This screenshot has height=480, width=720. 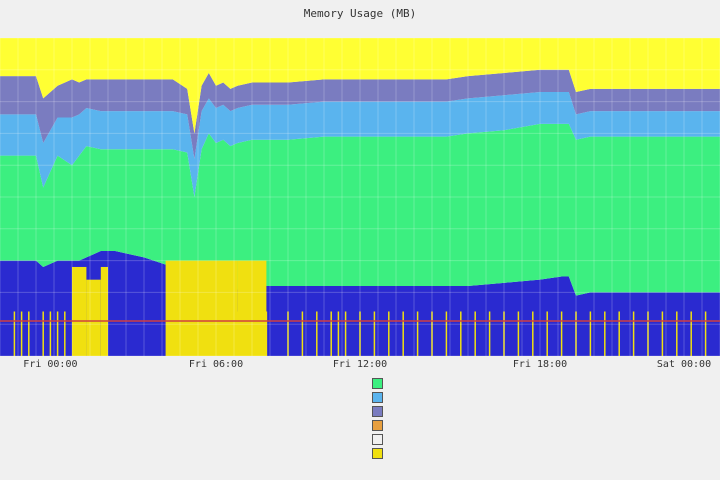 What do you see at coordinates (50, 364) in the screenshot?
I see `x-tick-label: Fri 00:00` at bounding box center [50, 364].